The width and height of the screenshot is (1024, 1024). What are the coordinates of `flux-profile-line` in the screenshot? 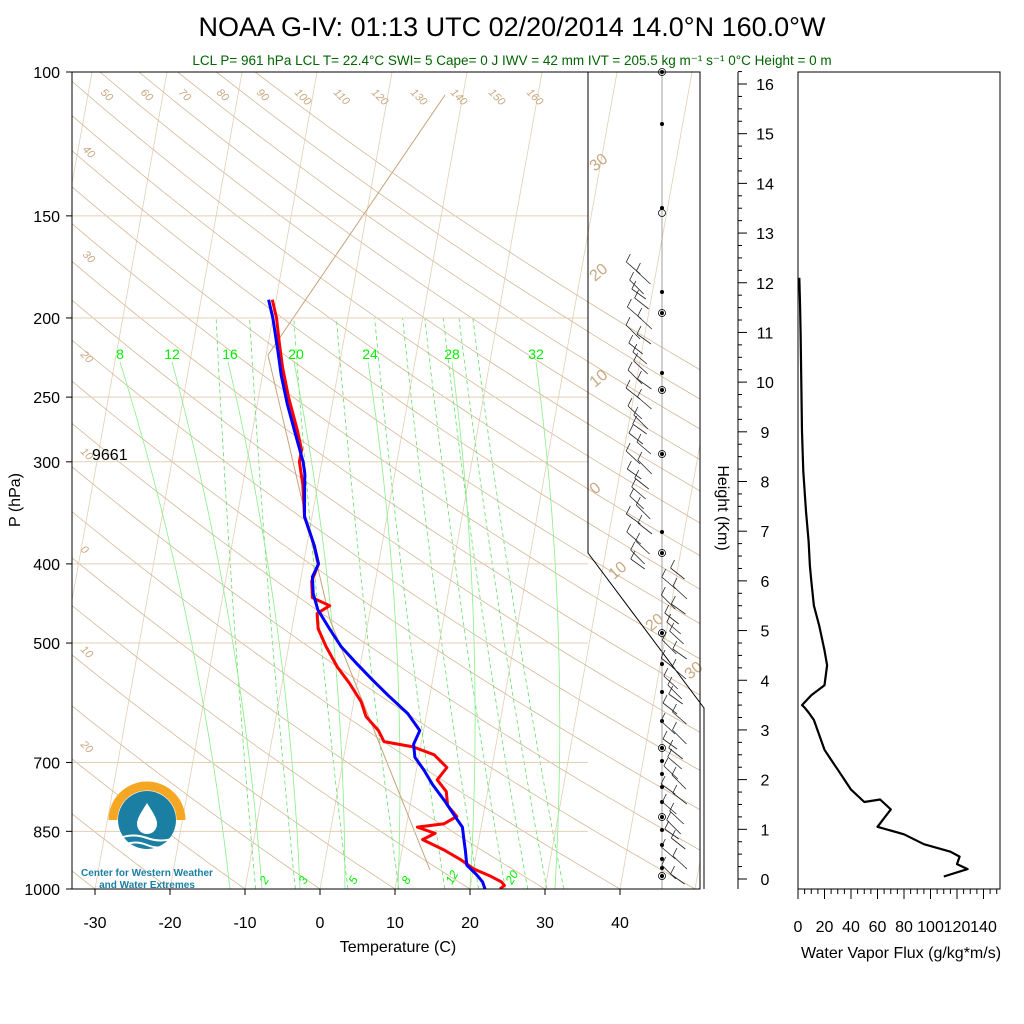 It's located at (883, 577).